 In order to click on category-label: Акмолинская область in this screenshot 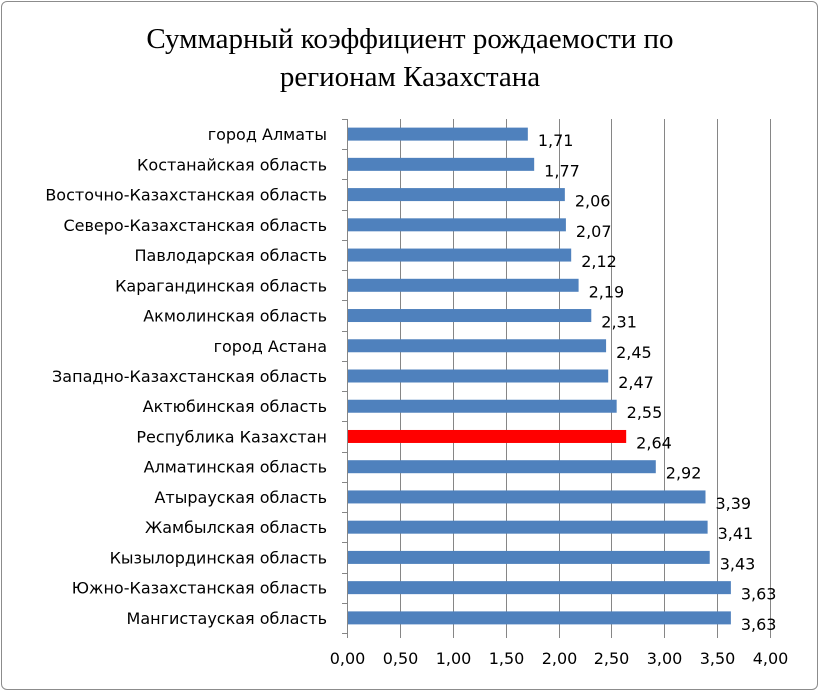, I will do `click(235, 316)`.